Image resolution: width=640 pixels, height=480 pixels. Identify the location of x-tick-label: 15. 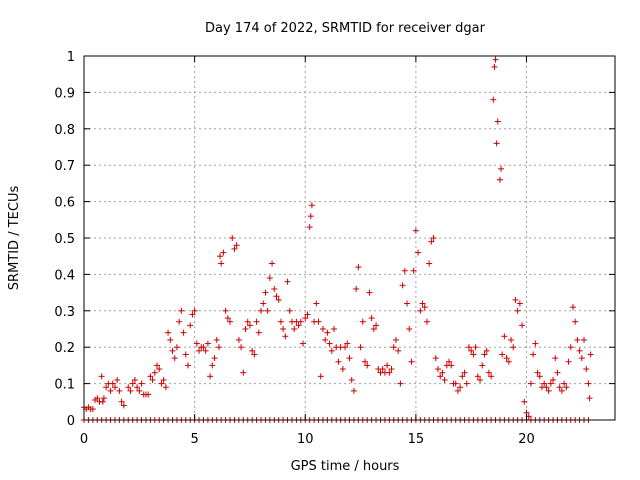
(416, 439).